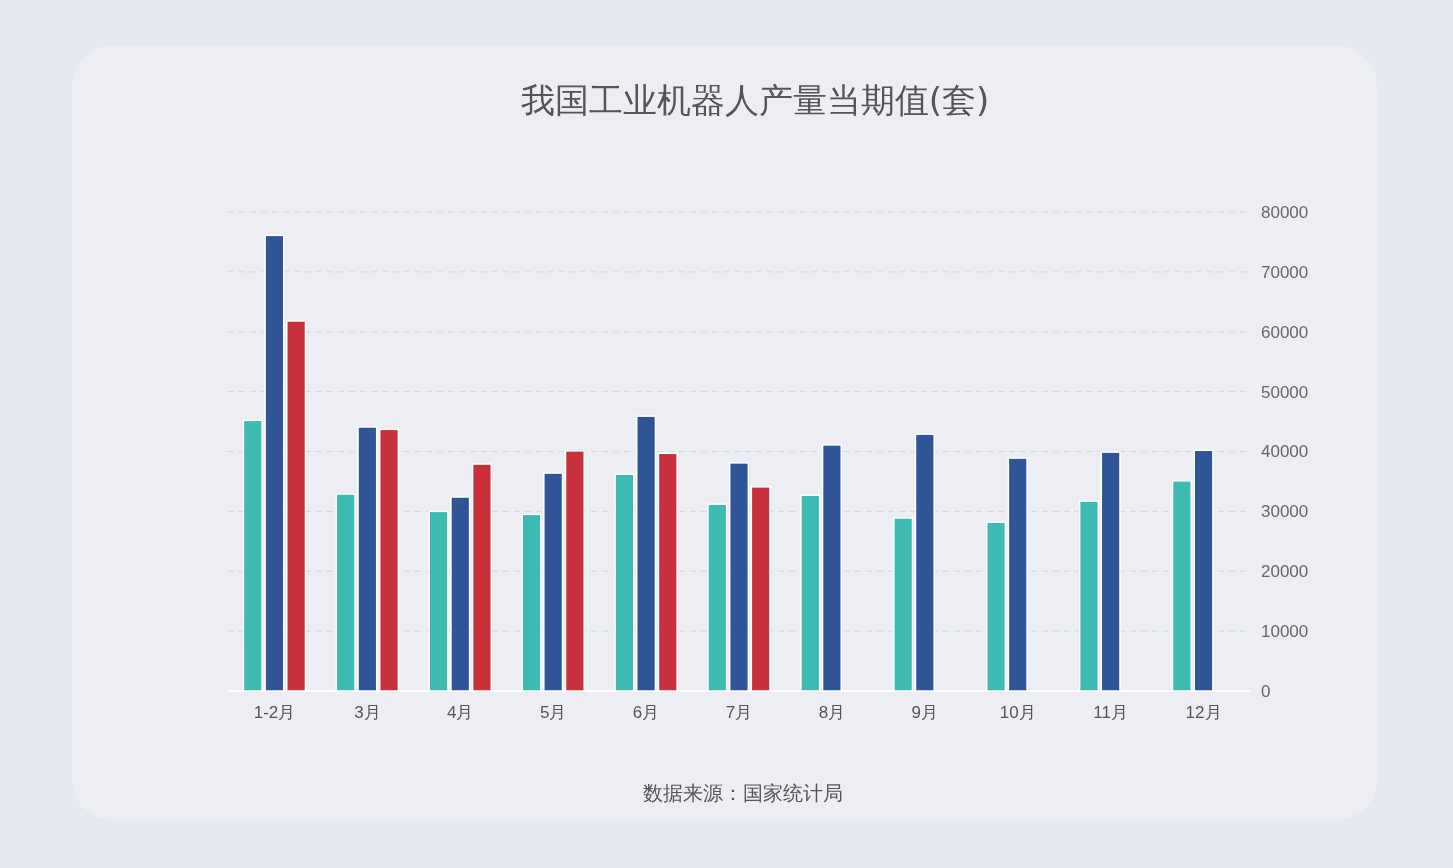  I want to click on x-tick-label: 1-2月, so click(274, 712).